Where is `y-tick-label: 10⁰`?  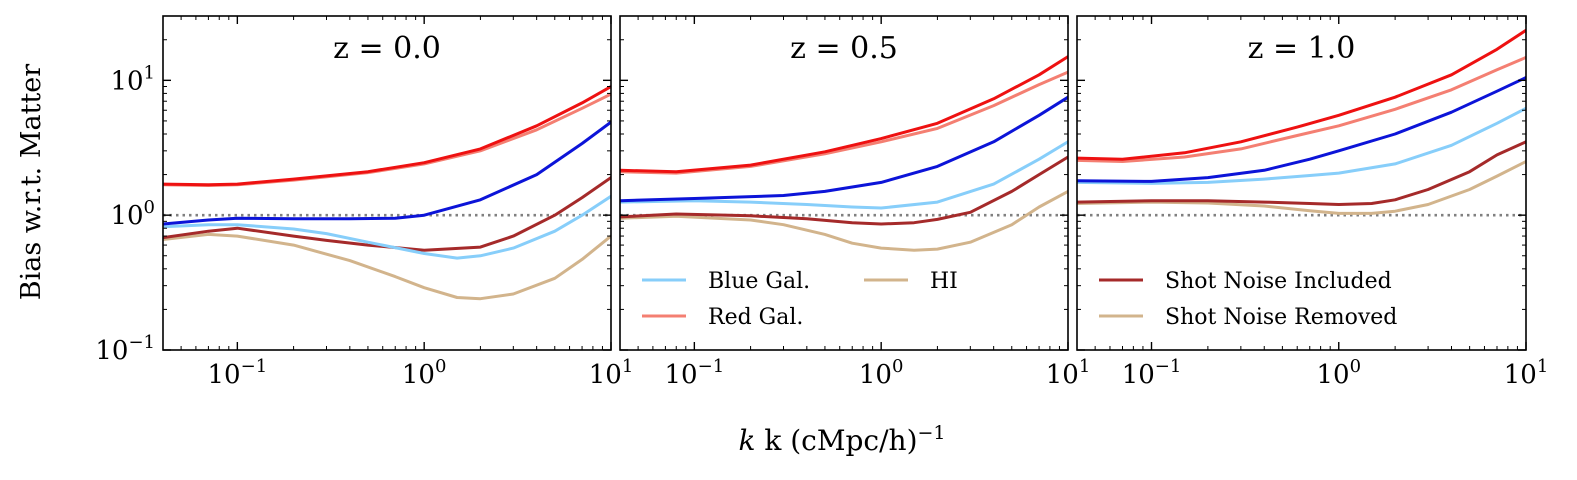 y-tick-label: 10⁰ is located at coordinates (132, 214).